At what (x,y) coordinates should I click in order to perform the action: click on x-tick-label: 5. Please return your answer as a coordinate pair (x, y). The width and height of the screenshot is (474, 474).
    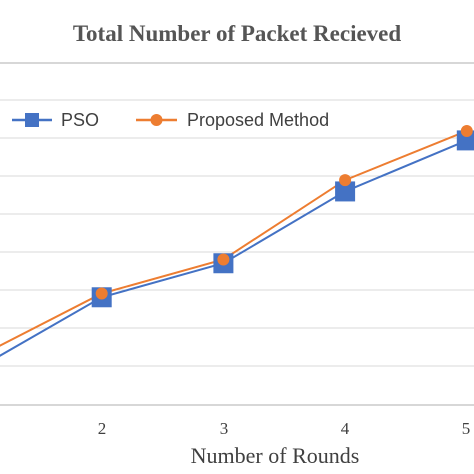
    Looking at the image, I should click on (466, 428).